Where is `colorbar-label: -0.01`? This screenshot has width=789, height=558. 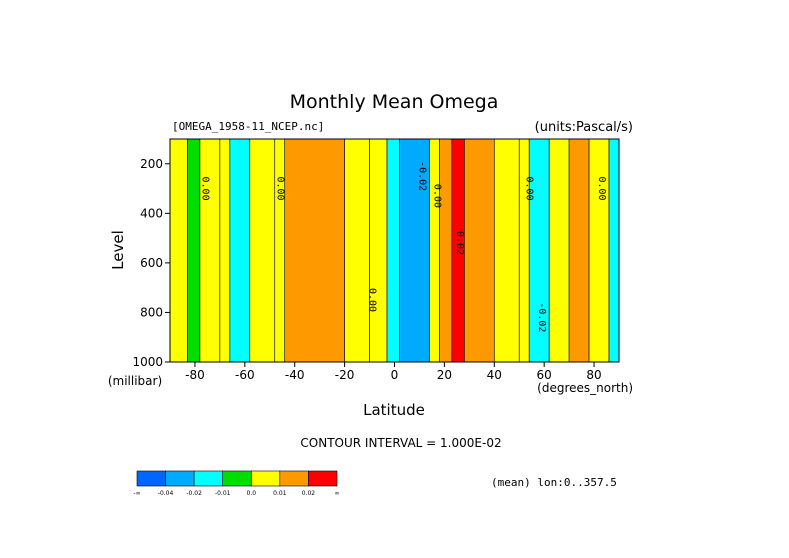
colorbar-label: -0.01 is located at coordinates (223, 493).